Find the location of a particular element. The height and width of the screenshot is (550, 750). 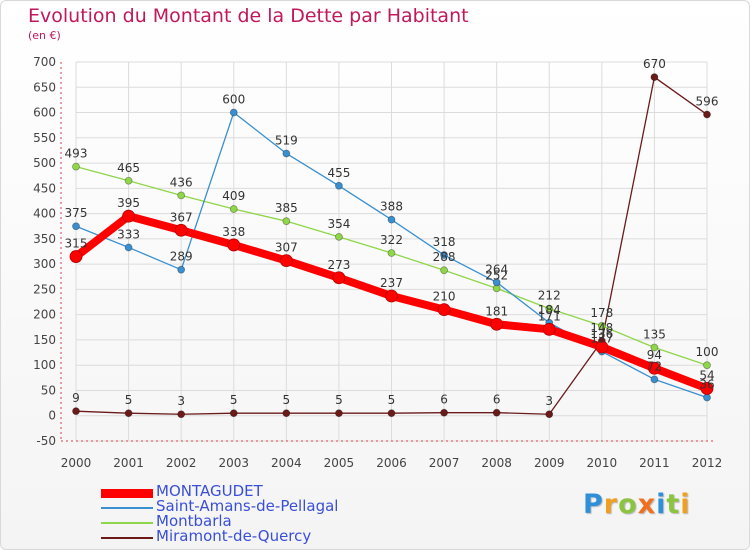

data-label: 181 is located at coordinates (496, 311).